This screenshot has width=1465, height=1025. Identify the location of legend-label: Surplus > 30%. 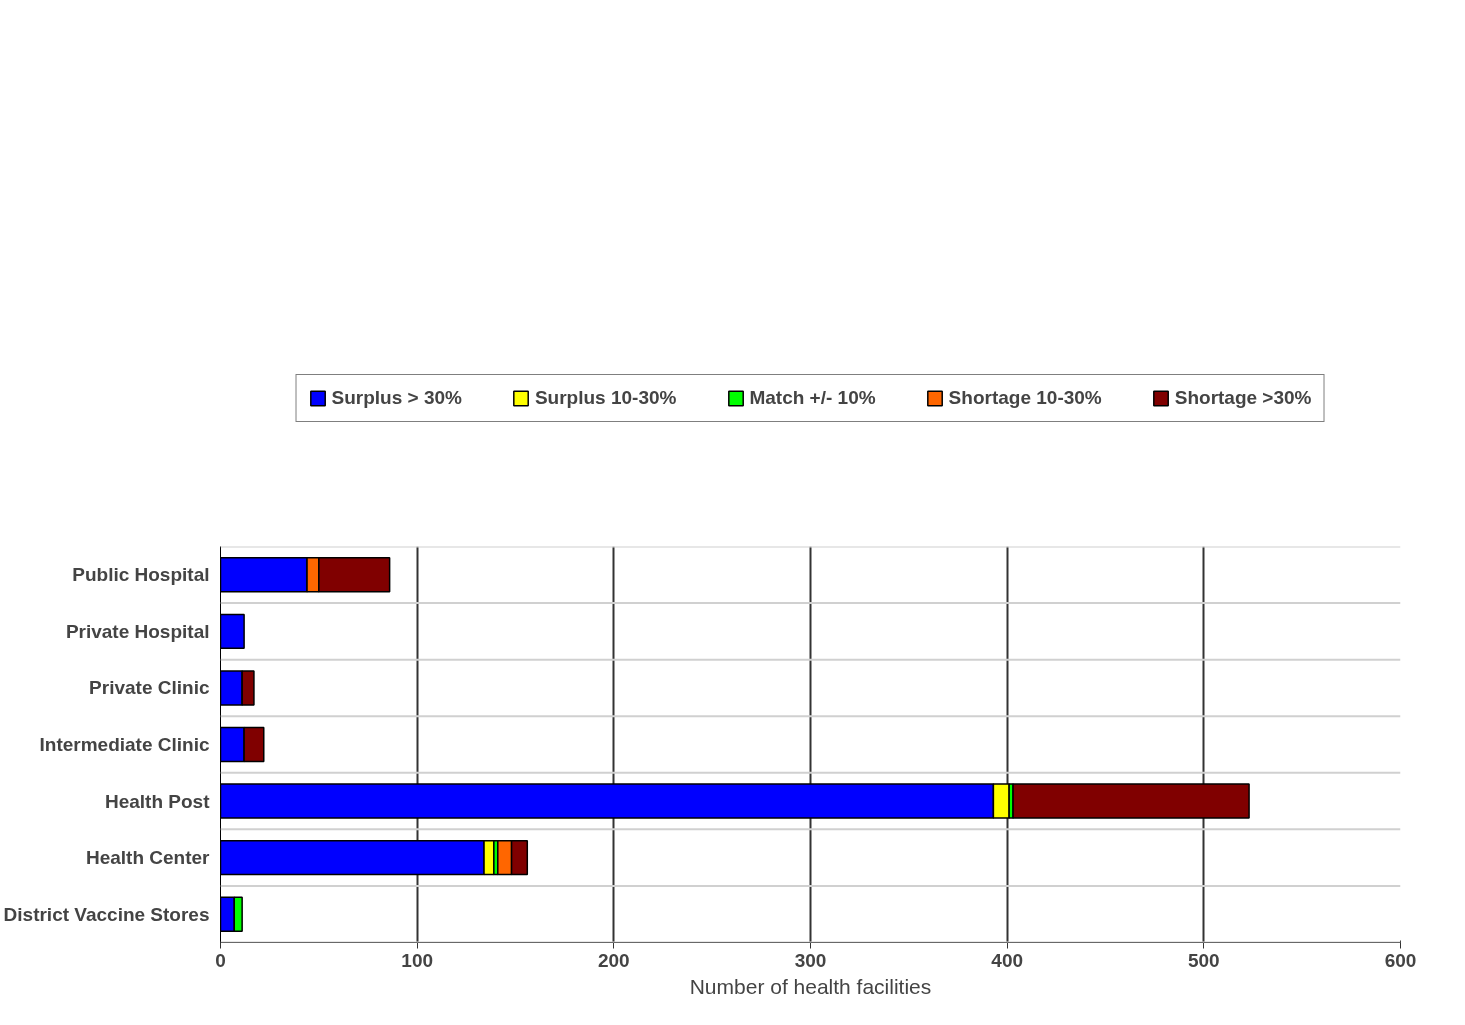
(396, 397).